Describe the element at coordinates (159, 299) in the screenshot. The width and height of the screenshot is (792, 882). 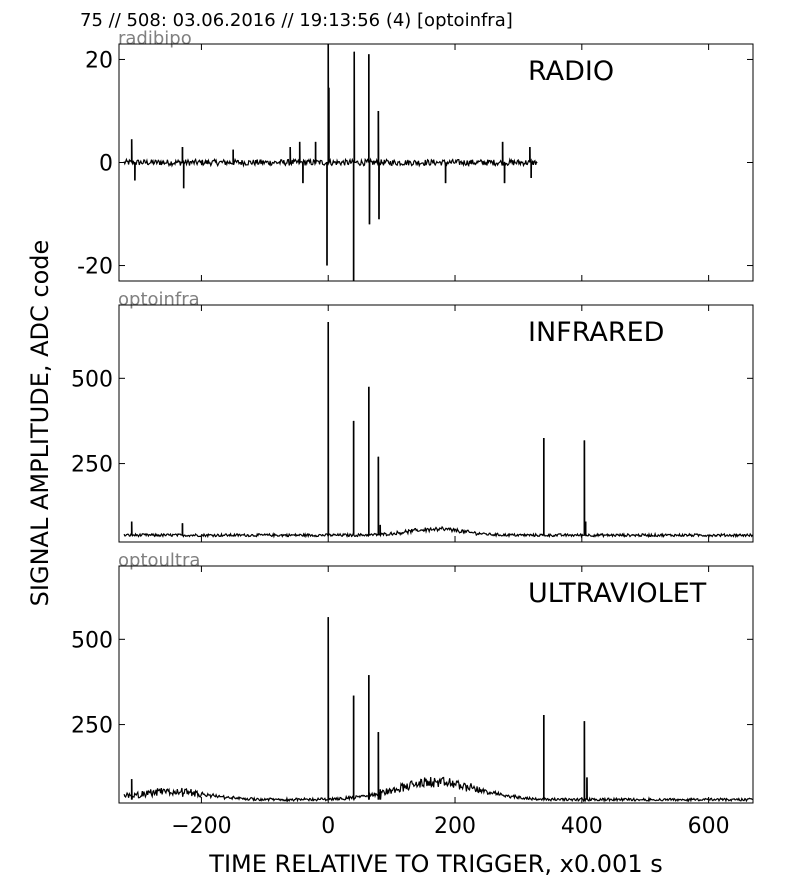
I see `channel-label: optoinfra` at that location.